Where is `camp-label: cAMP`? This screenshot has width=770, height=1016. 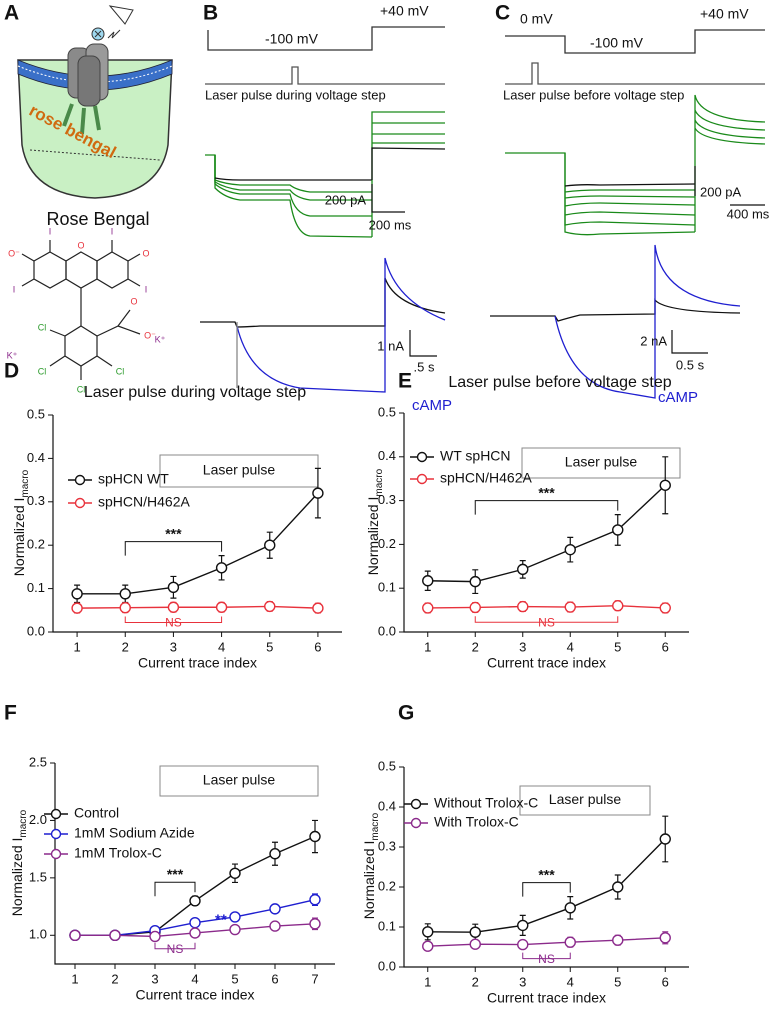
camp-label: cAMP is located at coordinates (678, 397).